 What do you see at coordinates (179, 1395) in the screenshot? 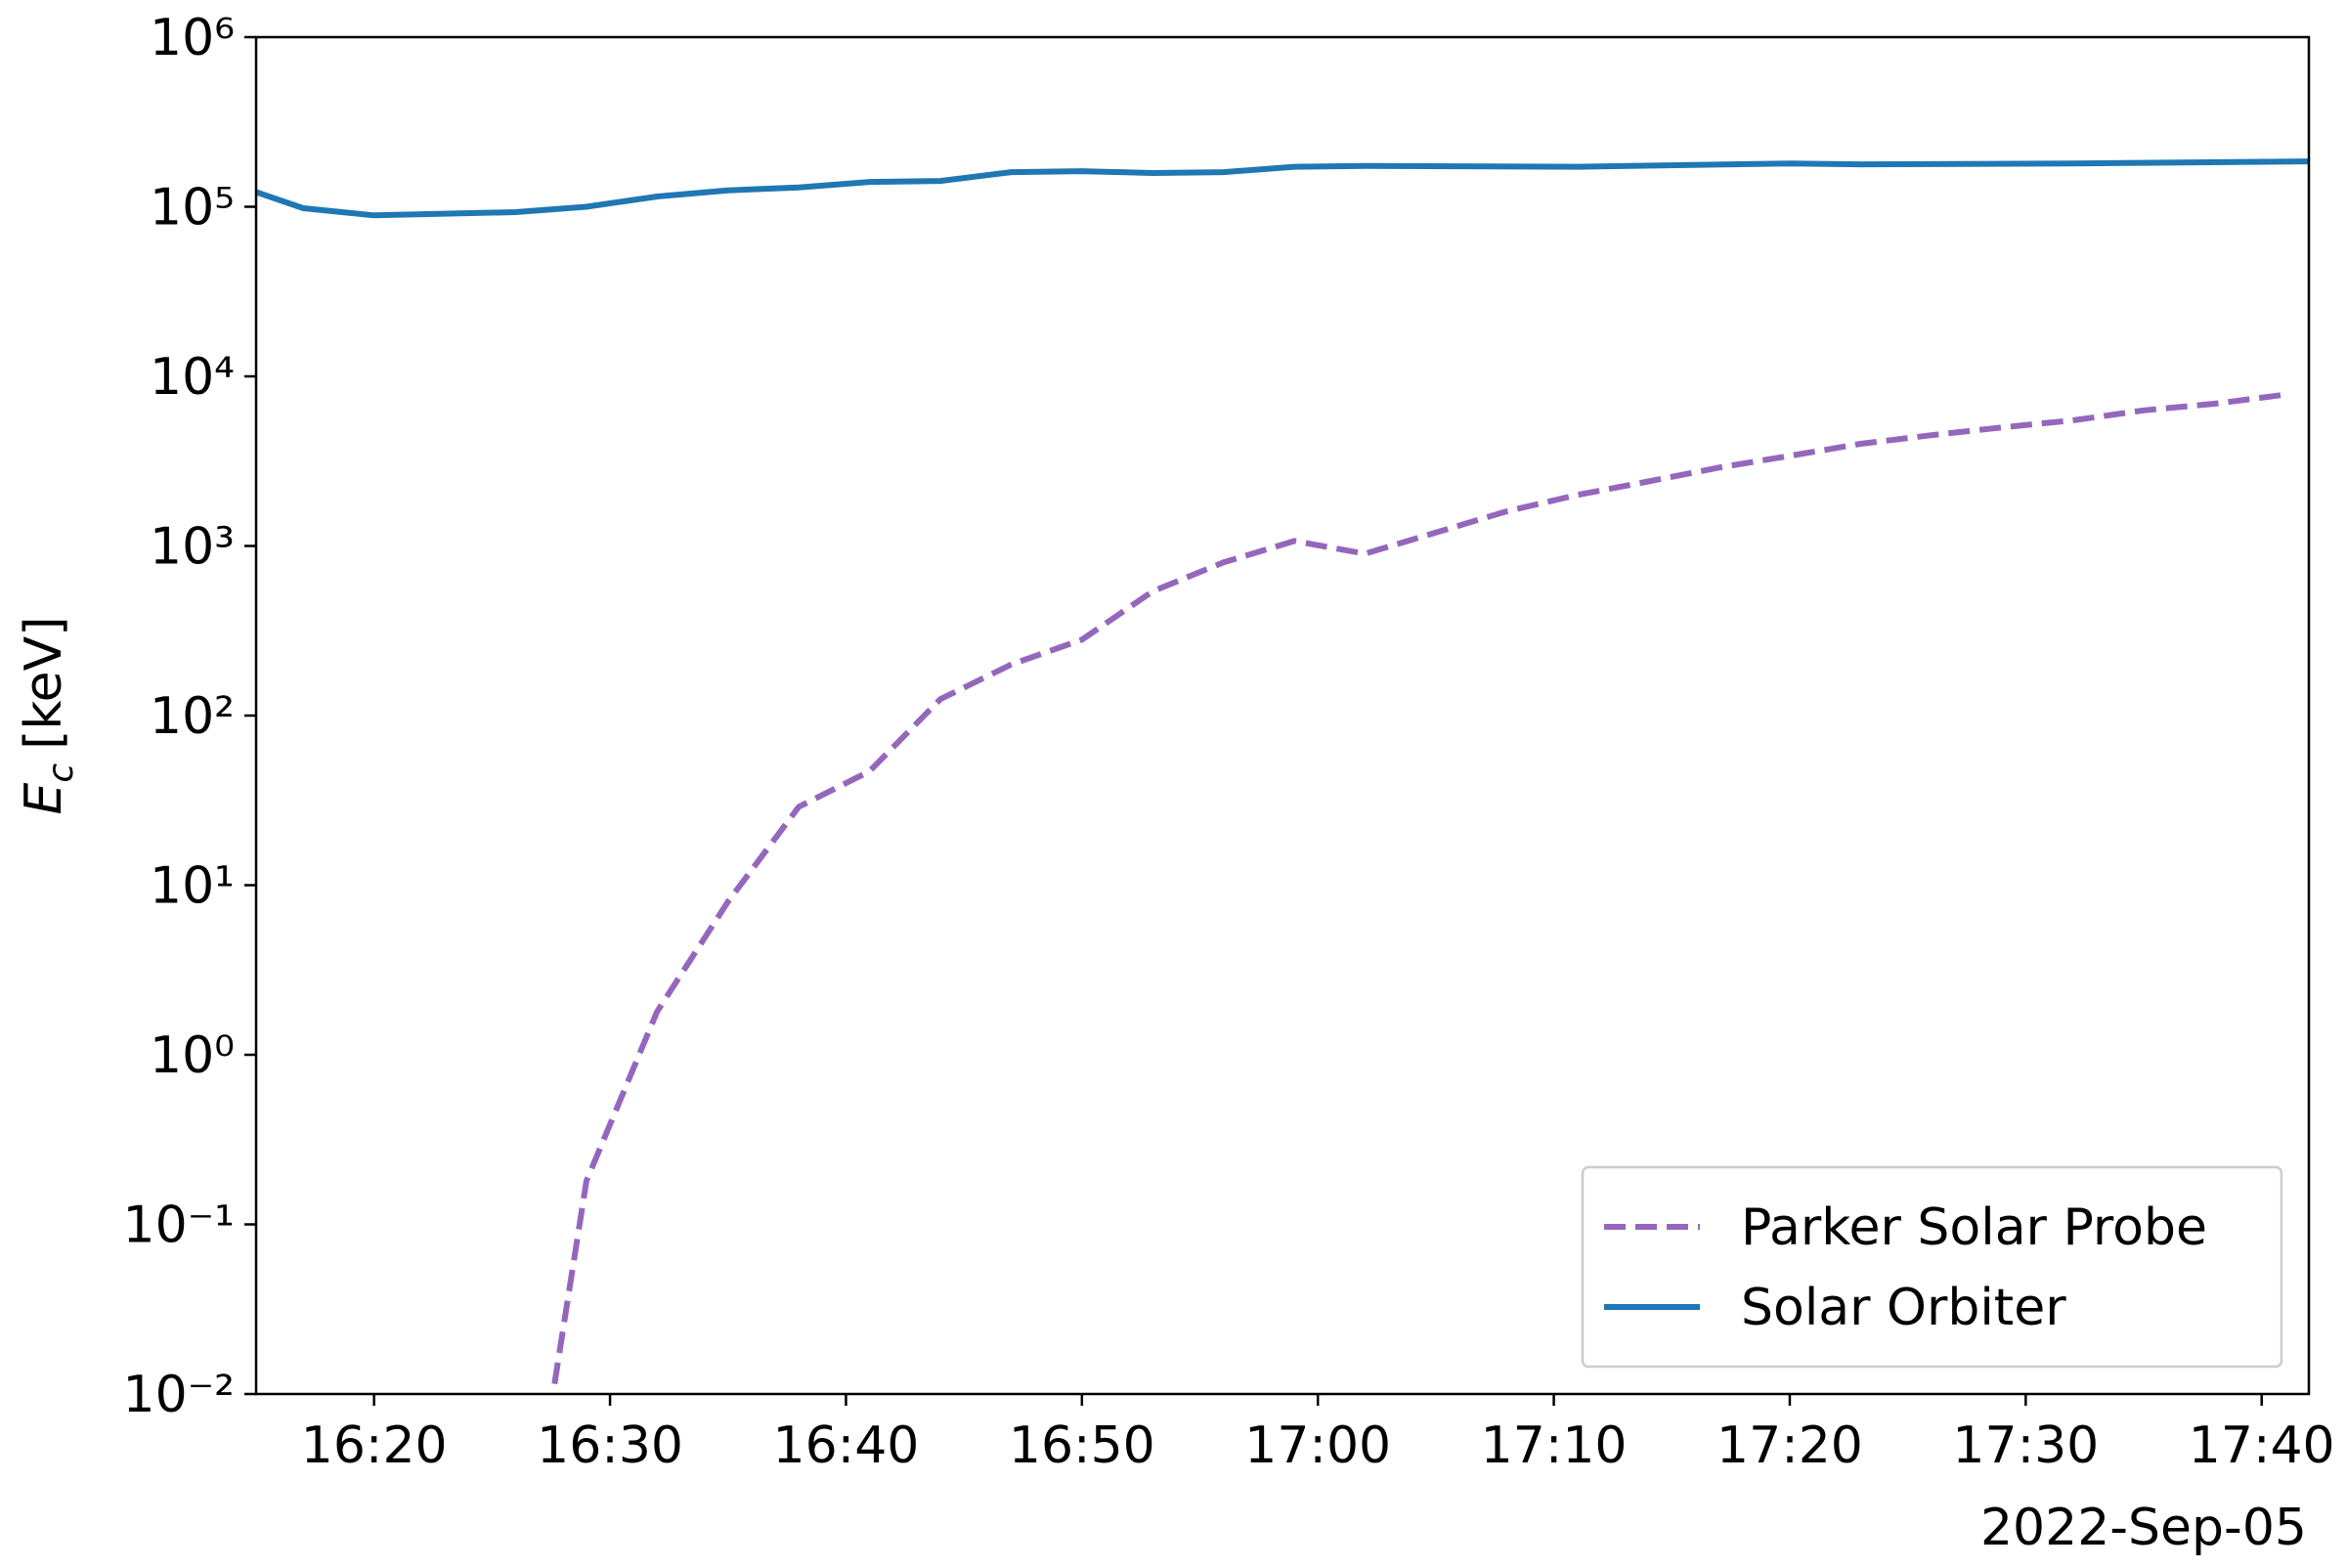
I see `y-tick-label: 10⁻²` at bounding box center [179, 1395].